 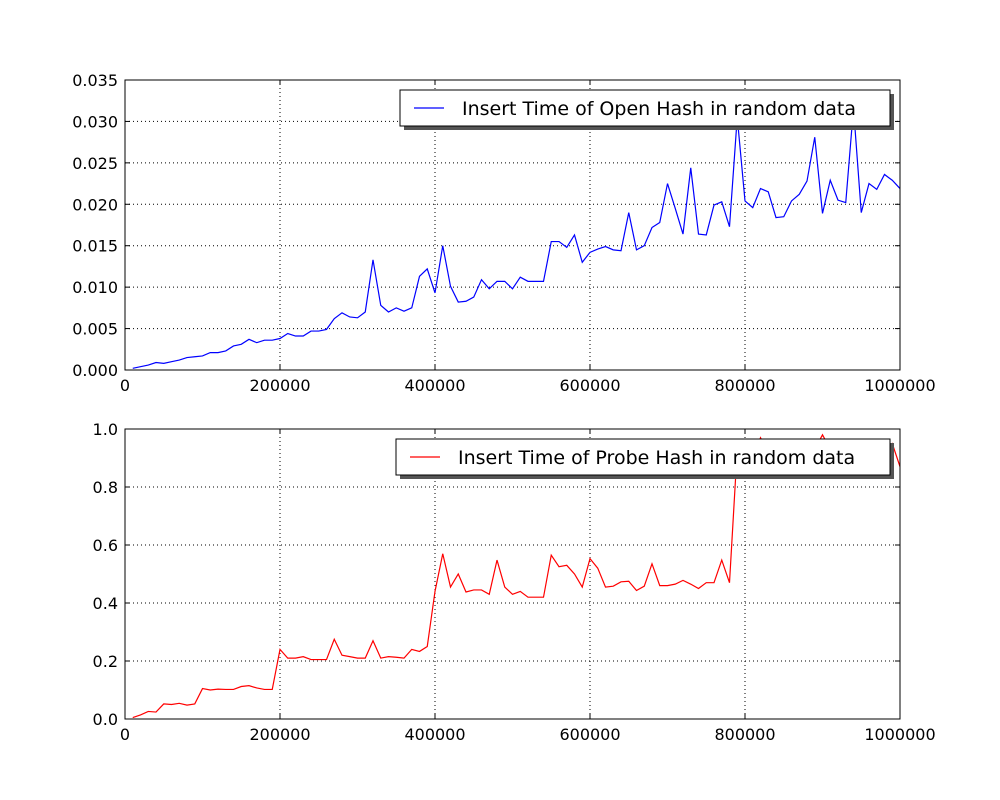 What do you see at coordinates (899, 385) in the screenshot?
I see `top-x-tick-label: 1000000` at bounding box center [899, 385].